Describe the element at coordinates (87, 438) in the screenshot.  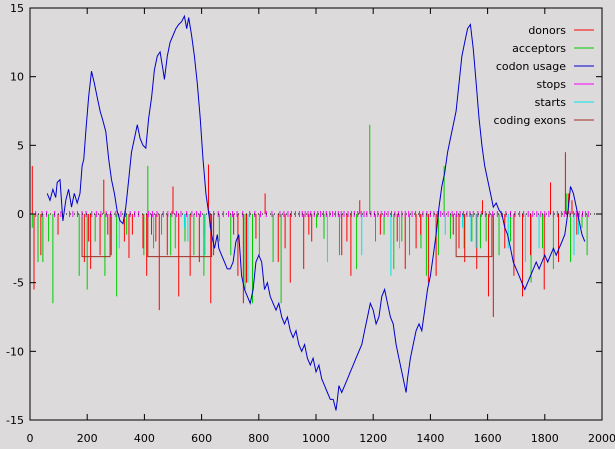
I see `x-tick-label: 200` at that location.